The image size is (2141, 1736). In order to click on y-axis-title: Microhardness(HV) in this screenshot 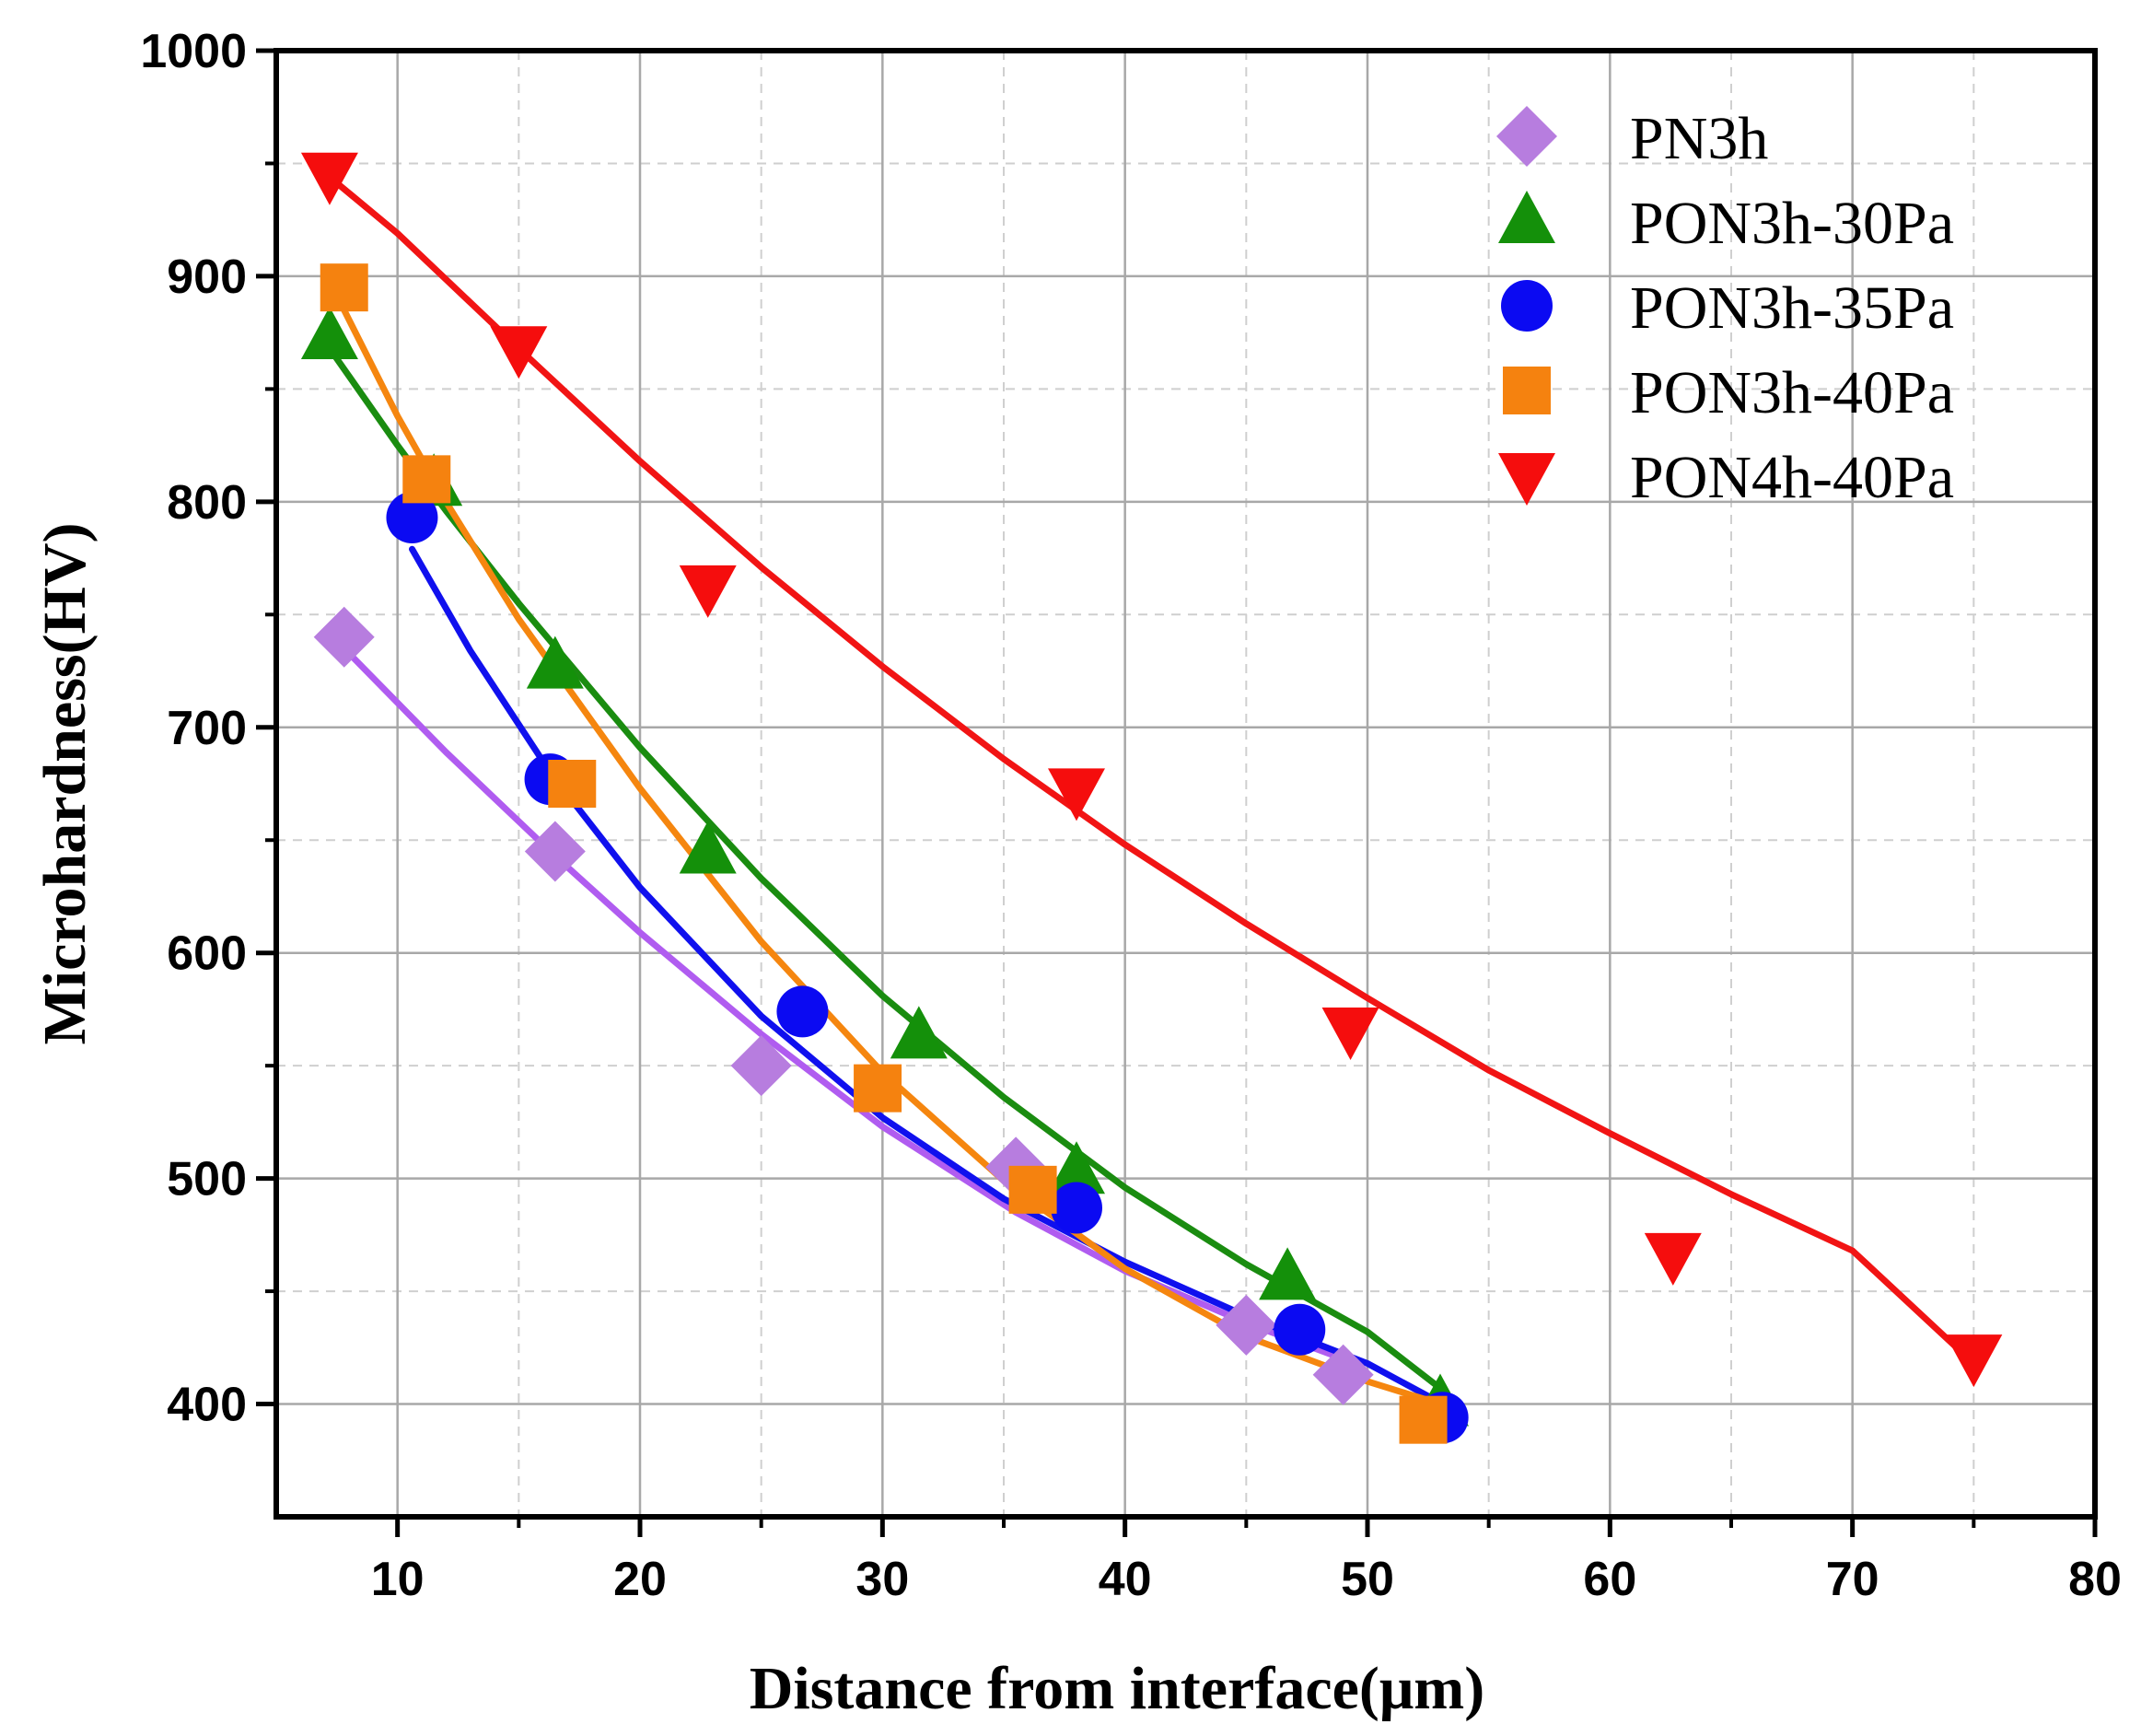, I will do `click(65, 783)`.